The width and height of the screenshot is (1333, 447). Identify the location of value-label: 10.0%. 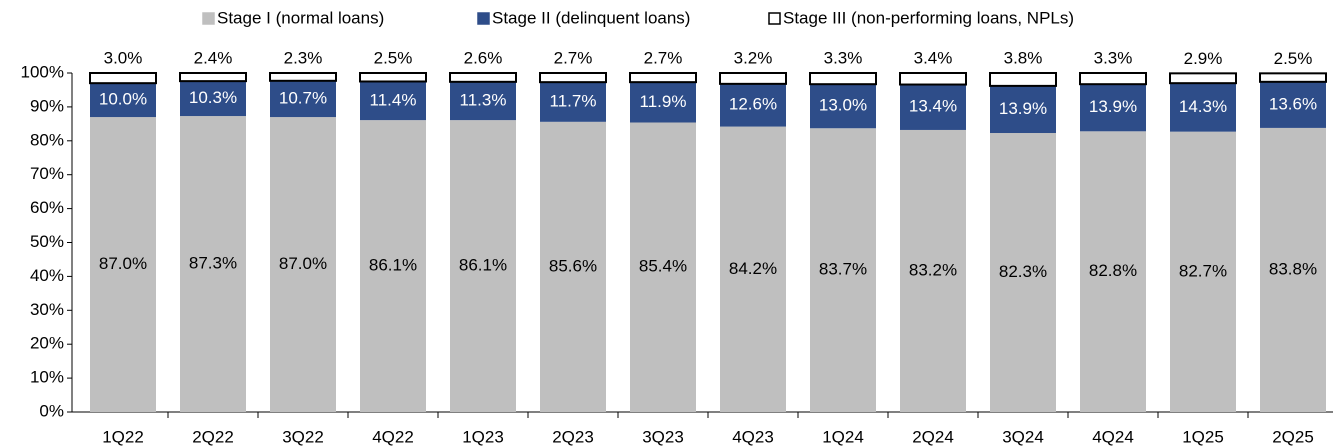
(123, 99).